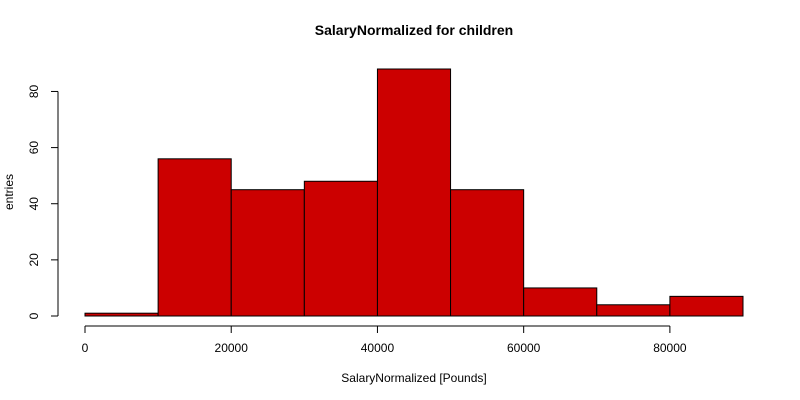 The width and height of the screenshot is (800, 400). I want to click on y-tick-label-3: 60, so click(34, 148).